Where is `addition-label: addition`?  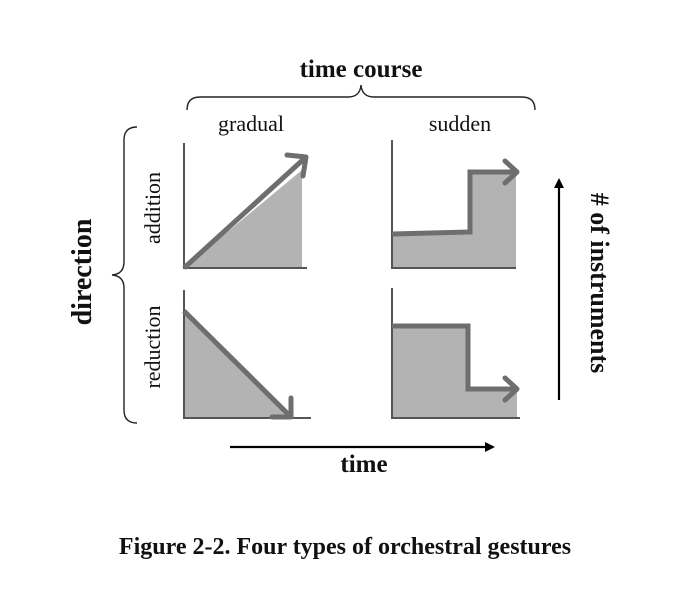
addition-label: addition is located at coordinates (152, 208).